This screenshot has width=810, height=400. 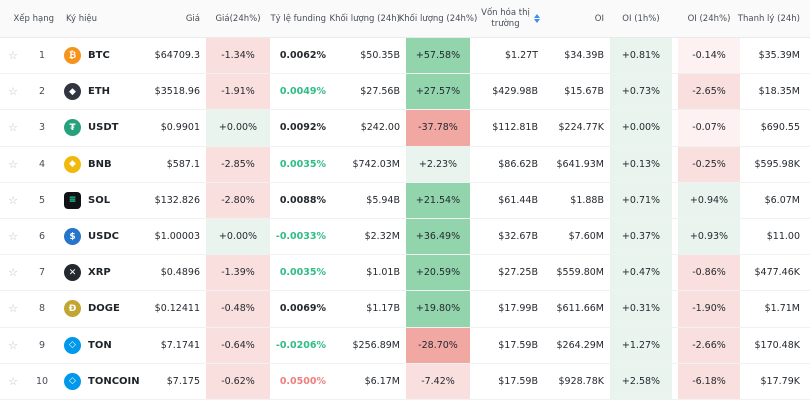 I want to click on rank: 4, so click(x=42, y=164).